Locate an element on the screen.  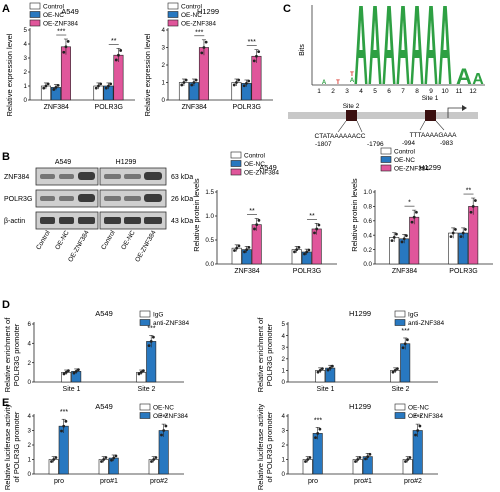
sequence-logo: Bits A T A T A A 1 2 3 4 5 6 7 8 9 10 11 12 is located at coordinates (392, 50).